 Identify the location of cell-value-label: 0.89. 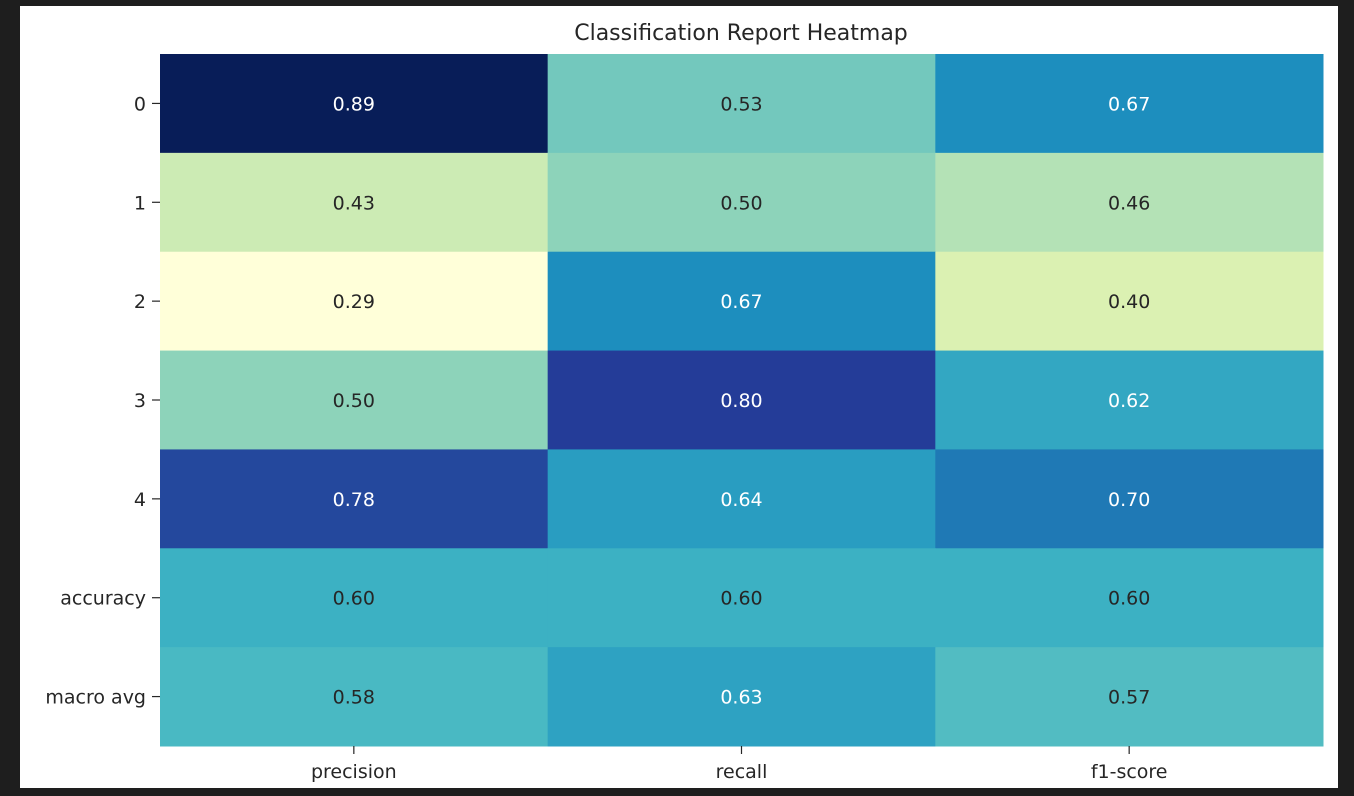
(354, 104).